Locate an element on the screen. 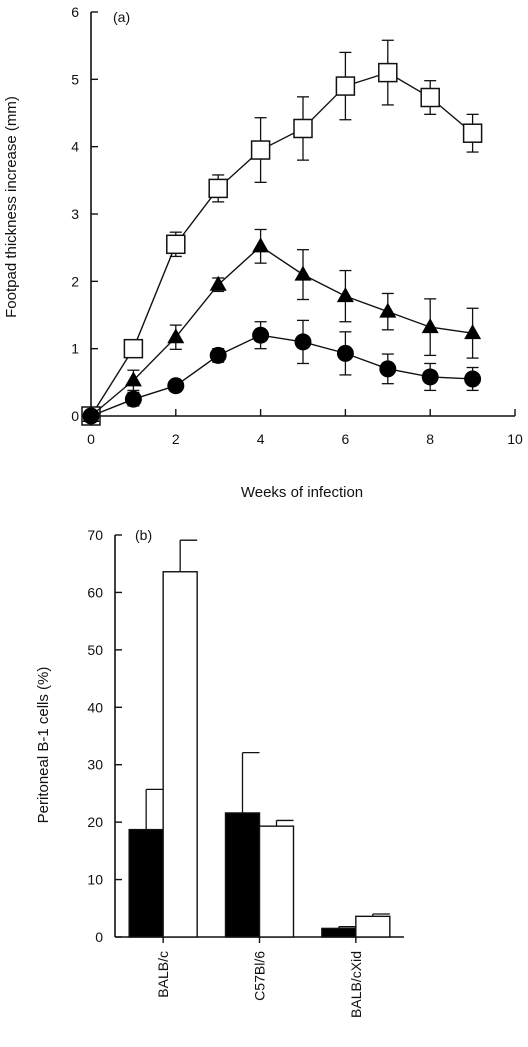 This screenshot has width=528, height=1047. panel-a-x-axis-label: Weeks of infection is located at coordinates (302, 492).